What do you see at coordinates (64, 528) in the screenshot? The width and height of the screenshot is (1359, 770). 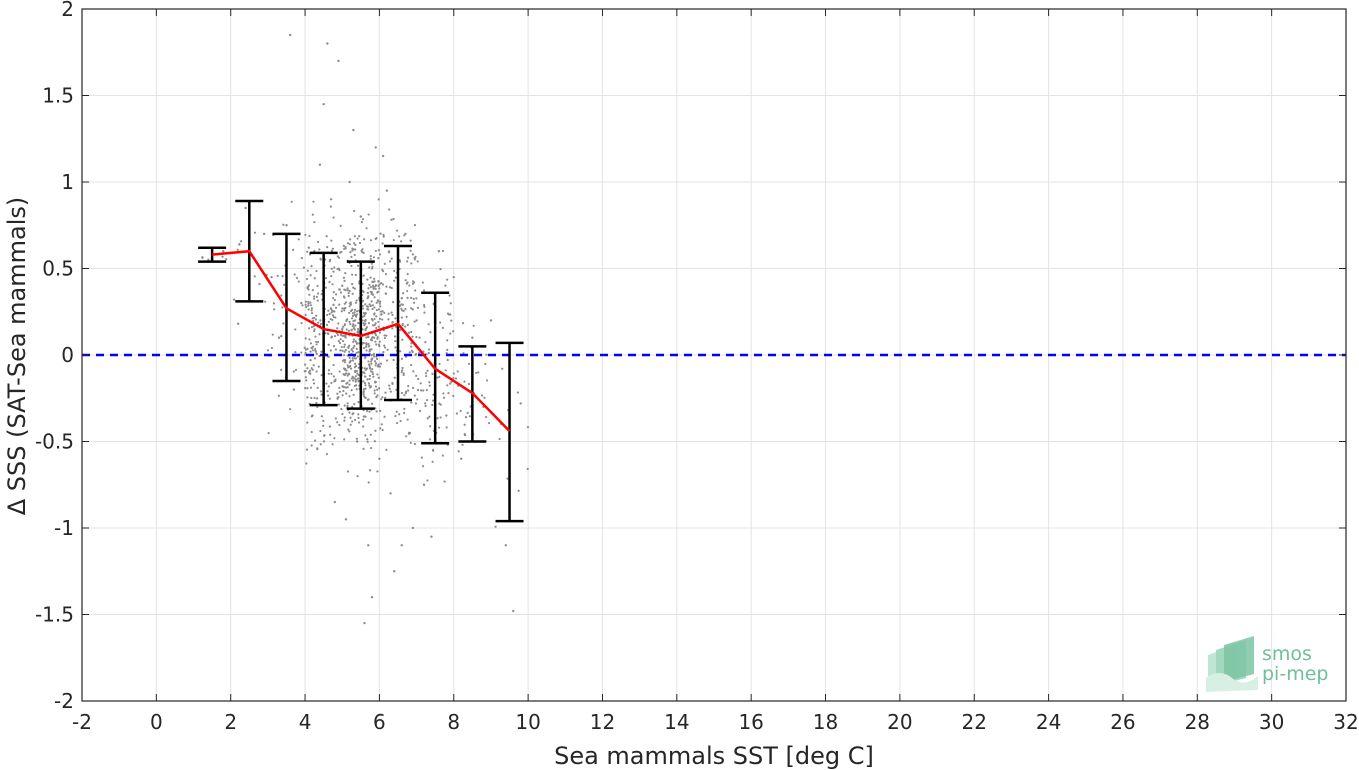 I see `y-tick-label: -1` at bounding box center [64, 528].